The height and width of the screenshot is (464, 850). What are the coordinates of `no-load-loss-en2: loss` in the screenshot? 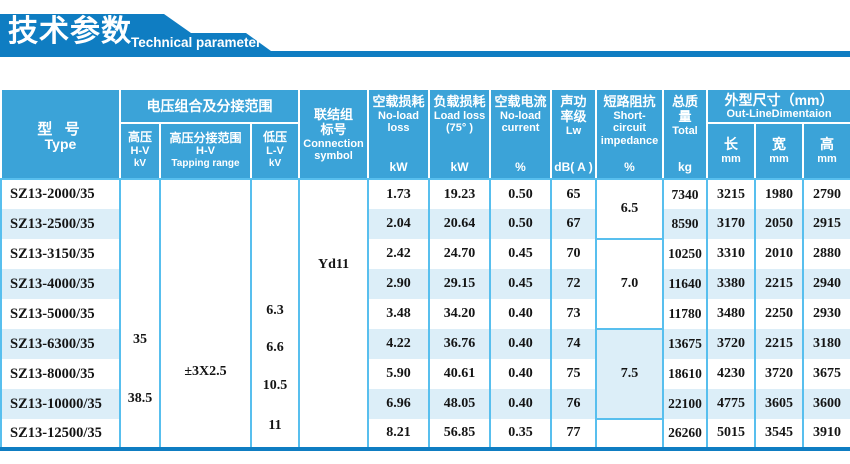 It's located at (398, 128).